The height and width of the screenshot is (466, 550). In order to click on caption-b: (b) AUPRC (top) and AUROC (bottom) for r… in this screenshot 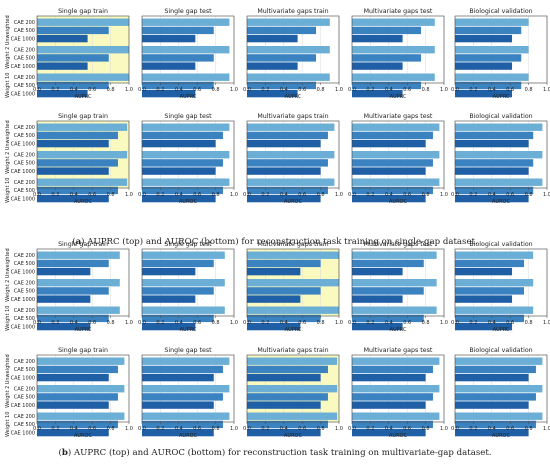, I will do `click(275, 453)`.